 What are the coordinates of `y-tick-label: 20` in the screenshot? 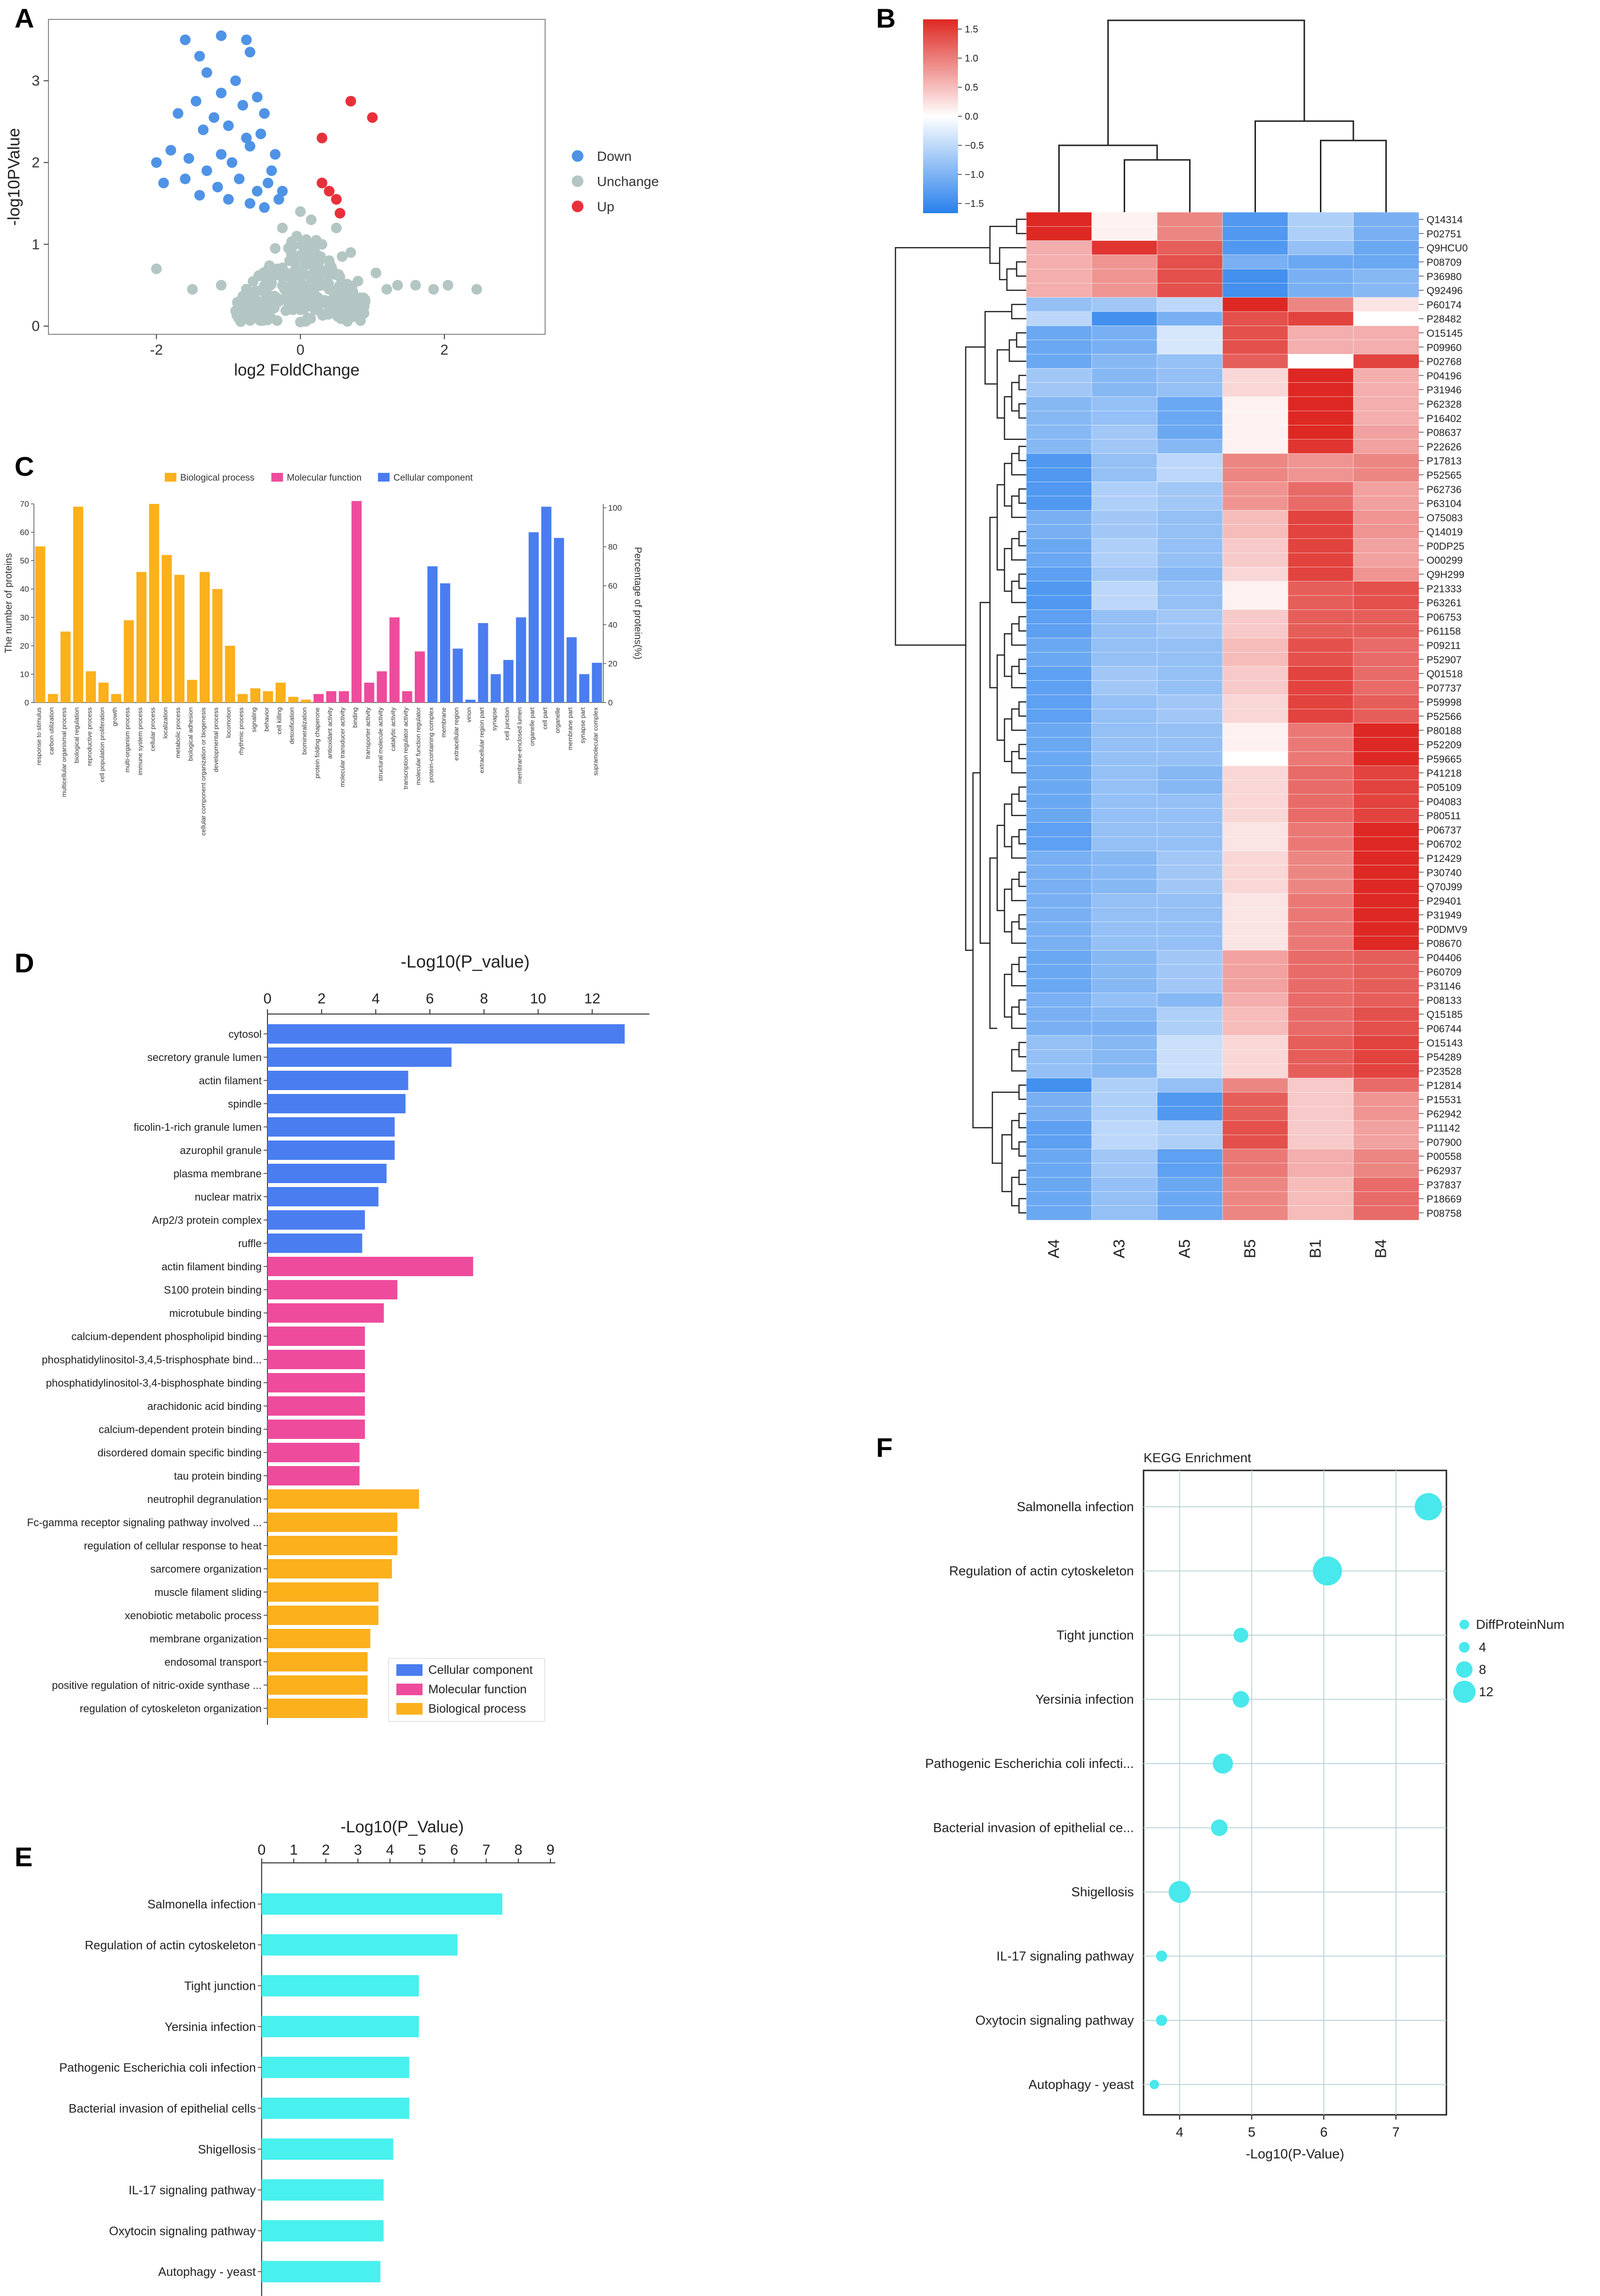 It's located at (25, 646).